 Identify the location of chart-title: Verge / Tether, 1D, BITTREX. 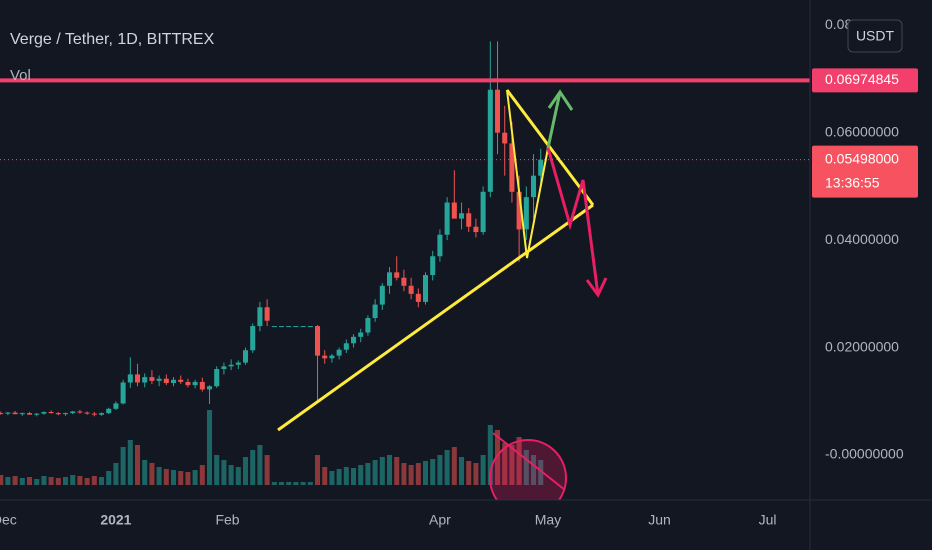
(112, 39).